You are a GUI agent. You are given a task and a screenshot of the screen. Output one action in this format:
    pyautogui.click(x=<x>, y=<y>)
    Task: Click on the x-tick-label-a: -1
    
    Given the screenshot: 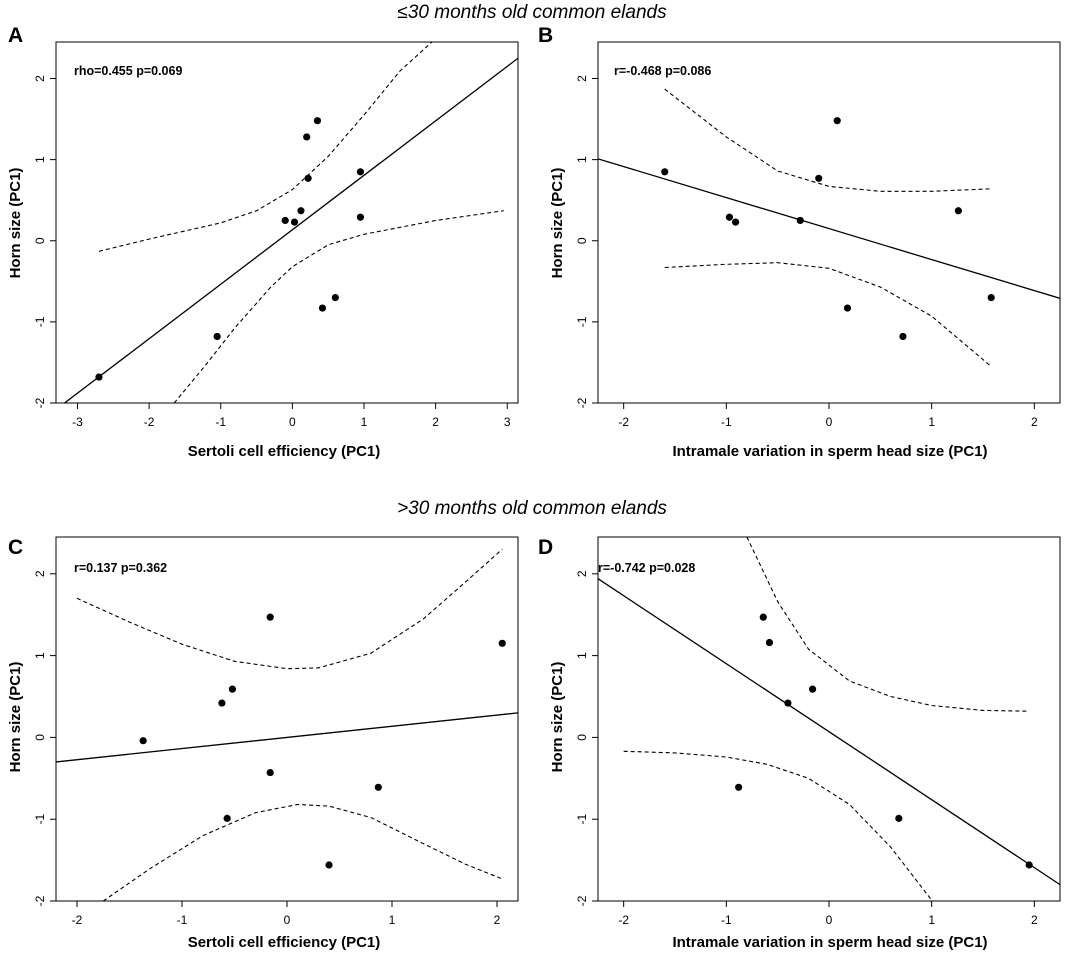 What is the action you would take?
    pyautogui.click(x=220, y=422)
    